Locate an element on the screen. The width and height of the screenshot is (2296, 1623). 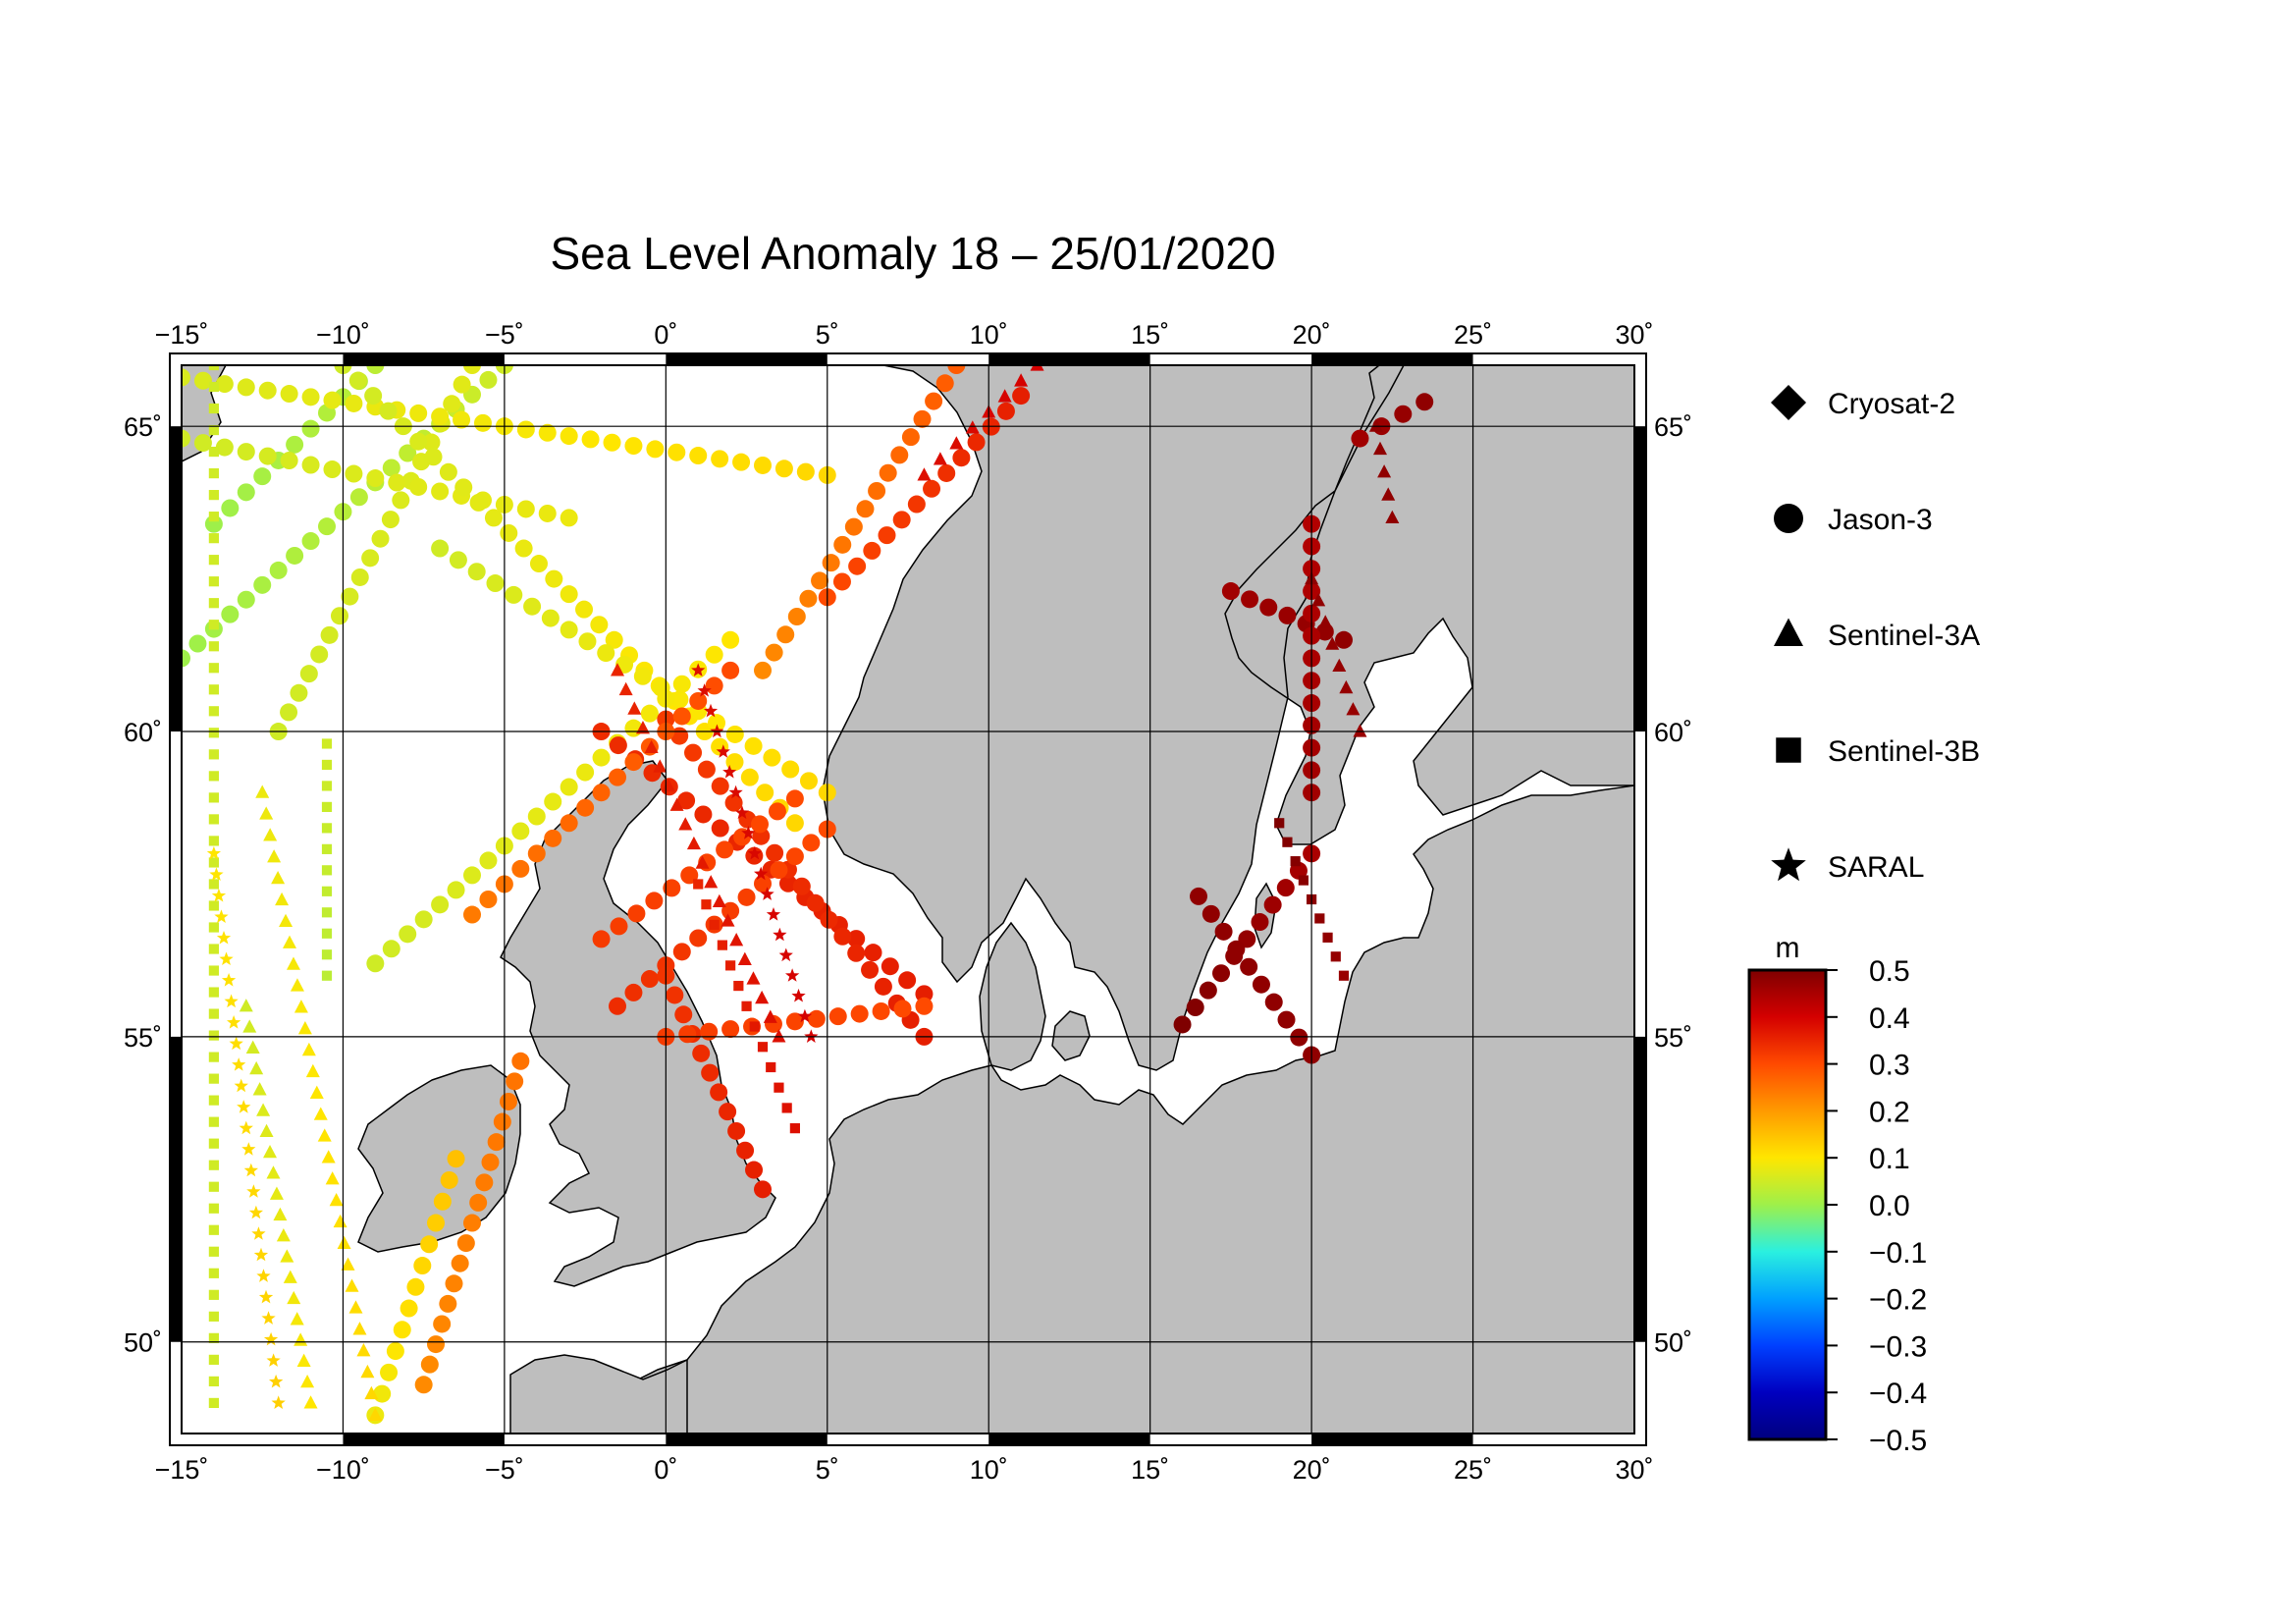
colorbar-tick-label: 0.1 is located at coordinates (1889, 1159).